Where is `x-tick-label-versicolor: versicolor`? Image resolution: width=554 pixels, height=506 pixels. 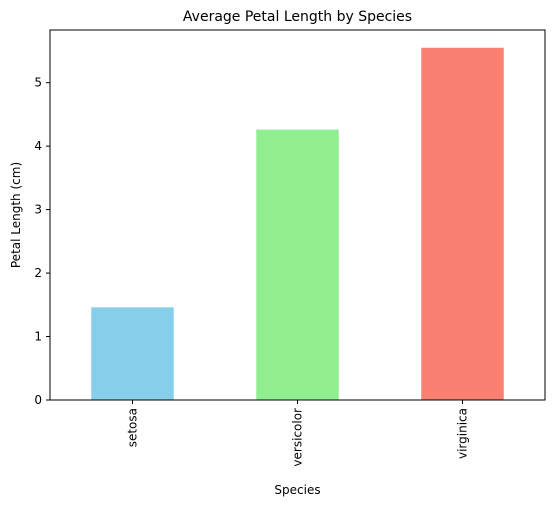
x-tick-label-versicolor: versicolor is located at coordinates (298, 437).